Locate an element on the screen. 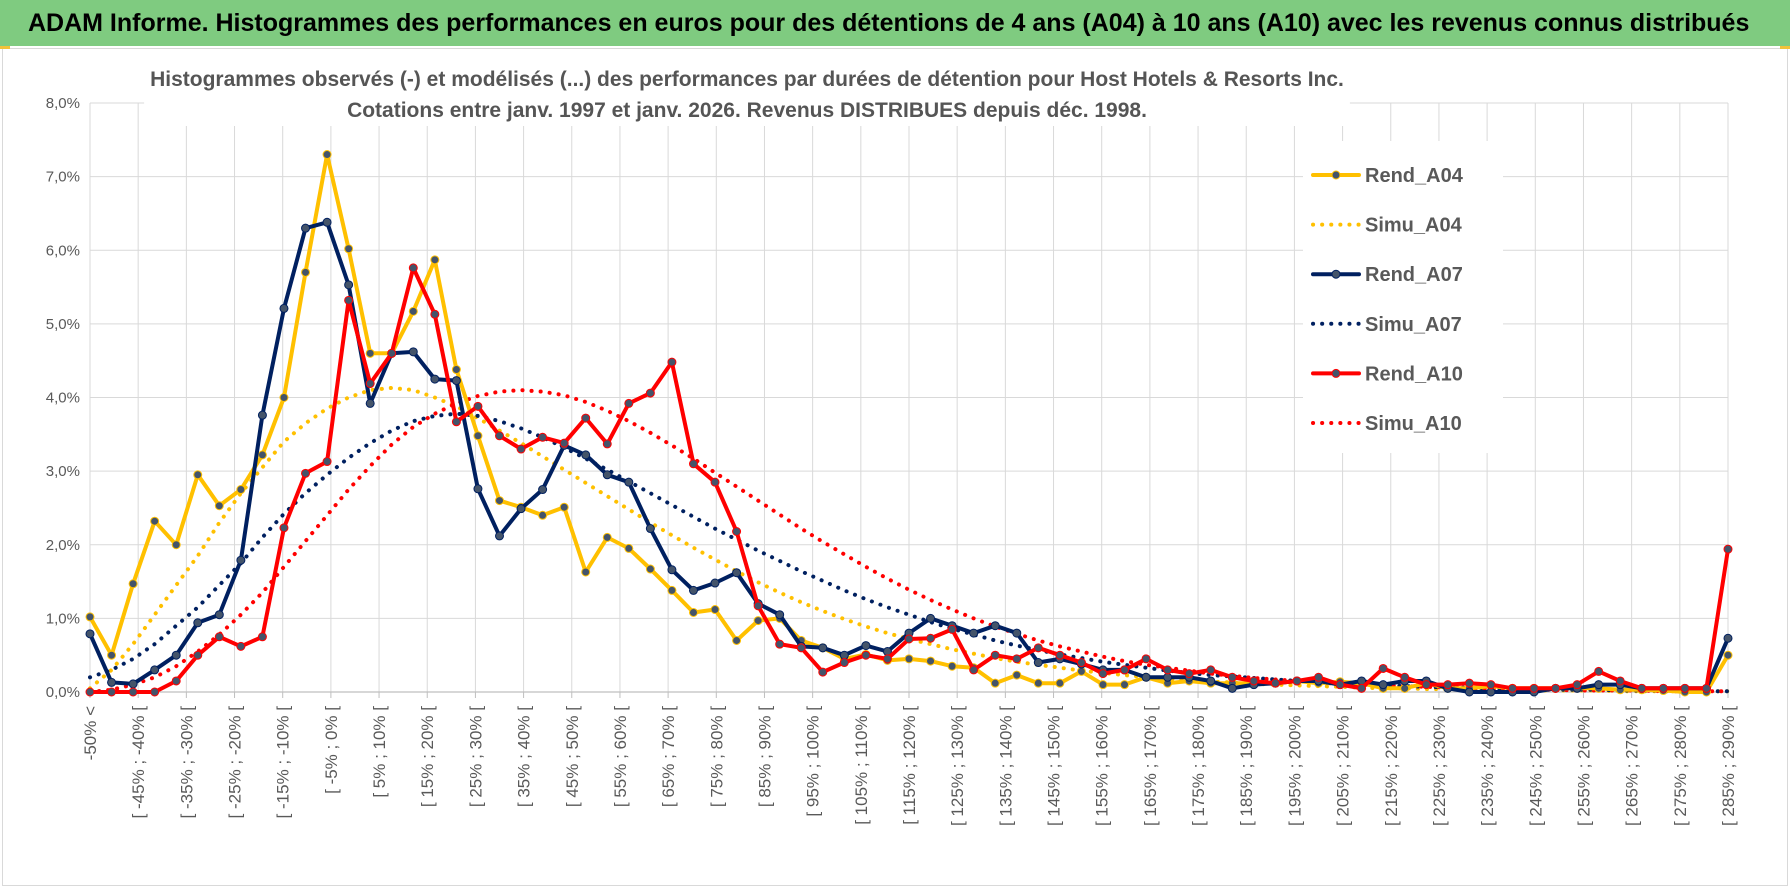  legend-entry: Simu_A07 is located at coordinates (1386, 325).